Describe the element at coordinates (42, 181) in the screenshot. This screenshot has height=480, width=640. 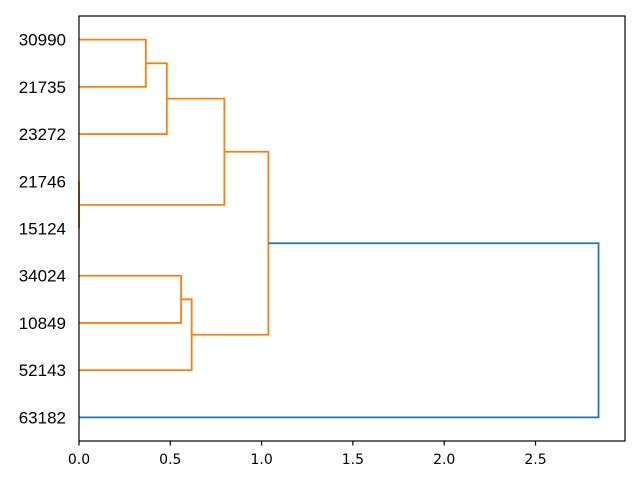
I see `leaf-label: 21746` at that location.